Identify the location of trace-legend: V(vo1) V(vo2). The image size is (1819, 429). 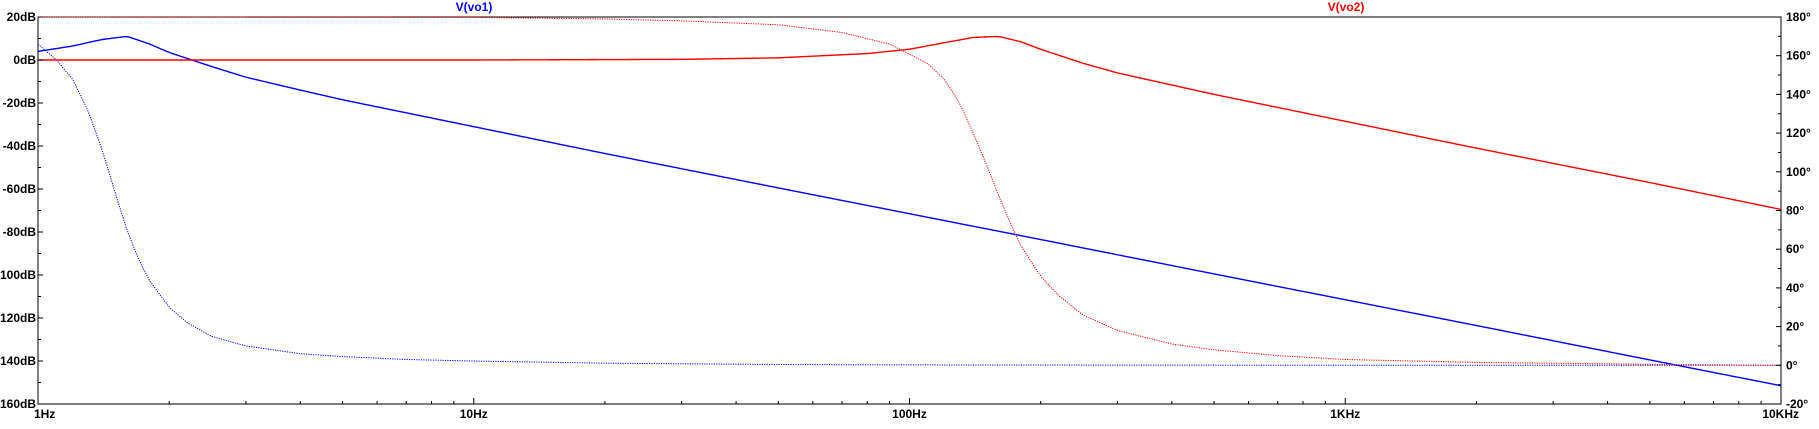
(910, 7).